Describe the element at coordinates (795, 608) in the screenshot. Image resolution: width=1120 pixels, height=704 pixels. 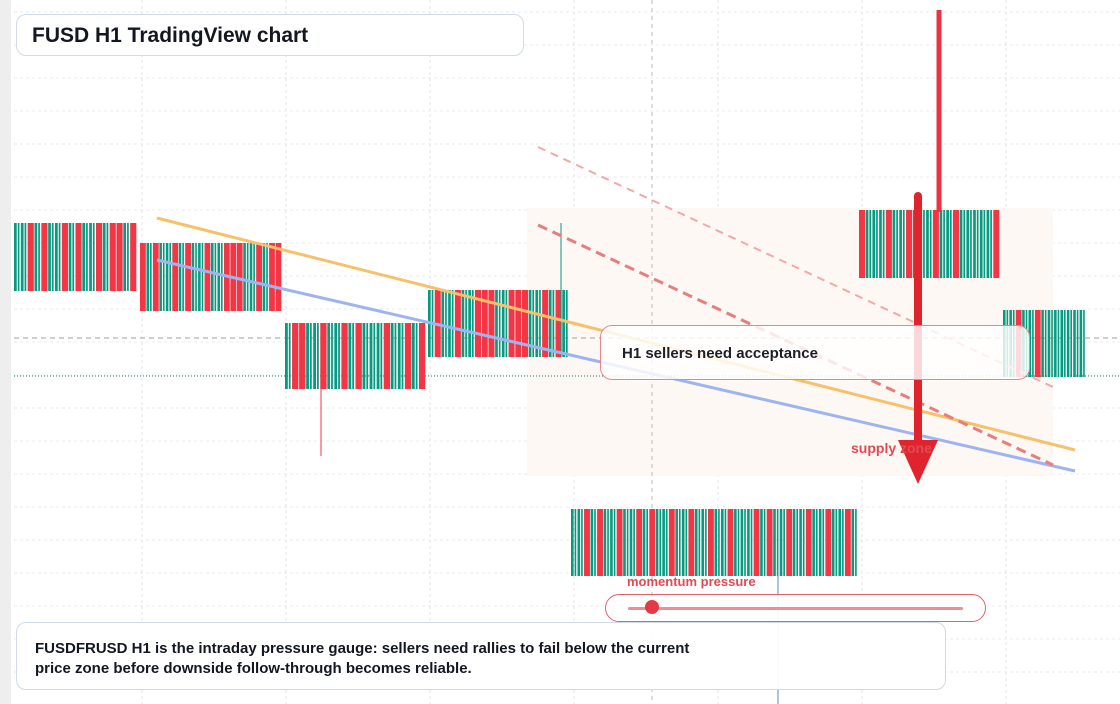
I see `momentum-slider` at that location.